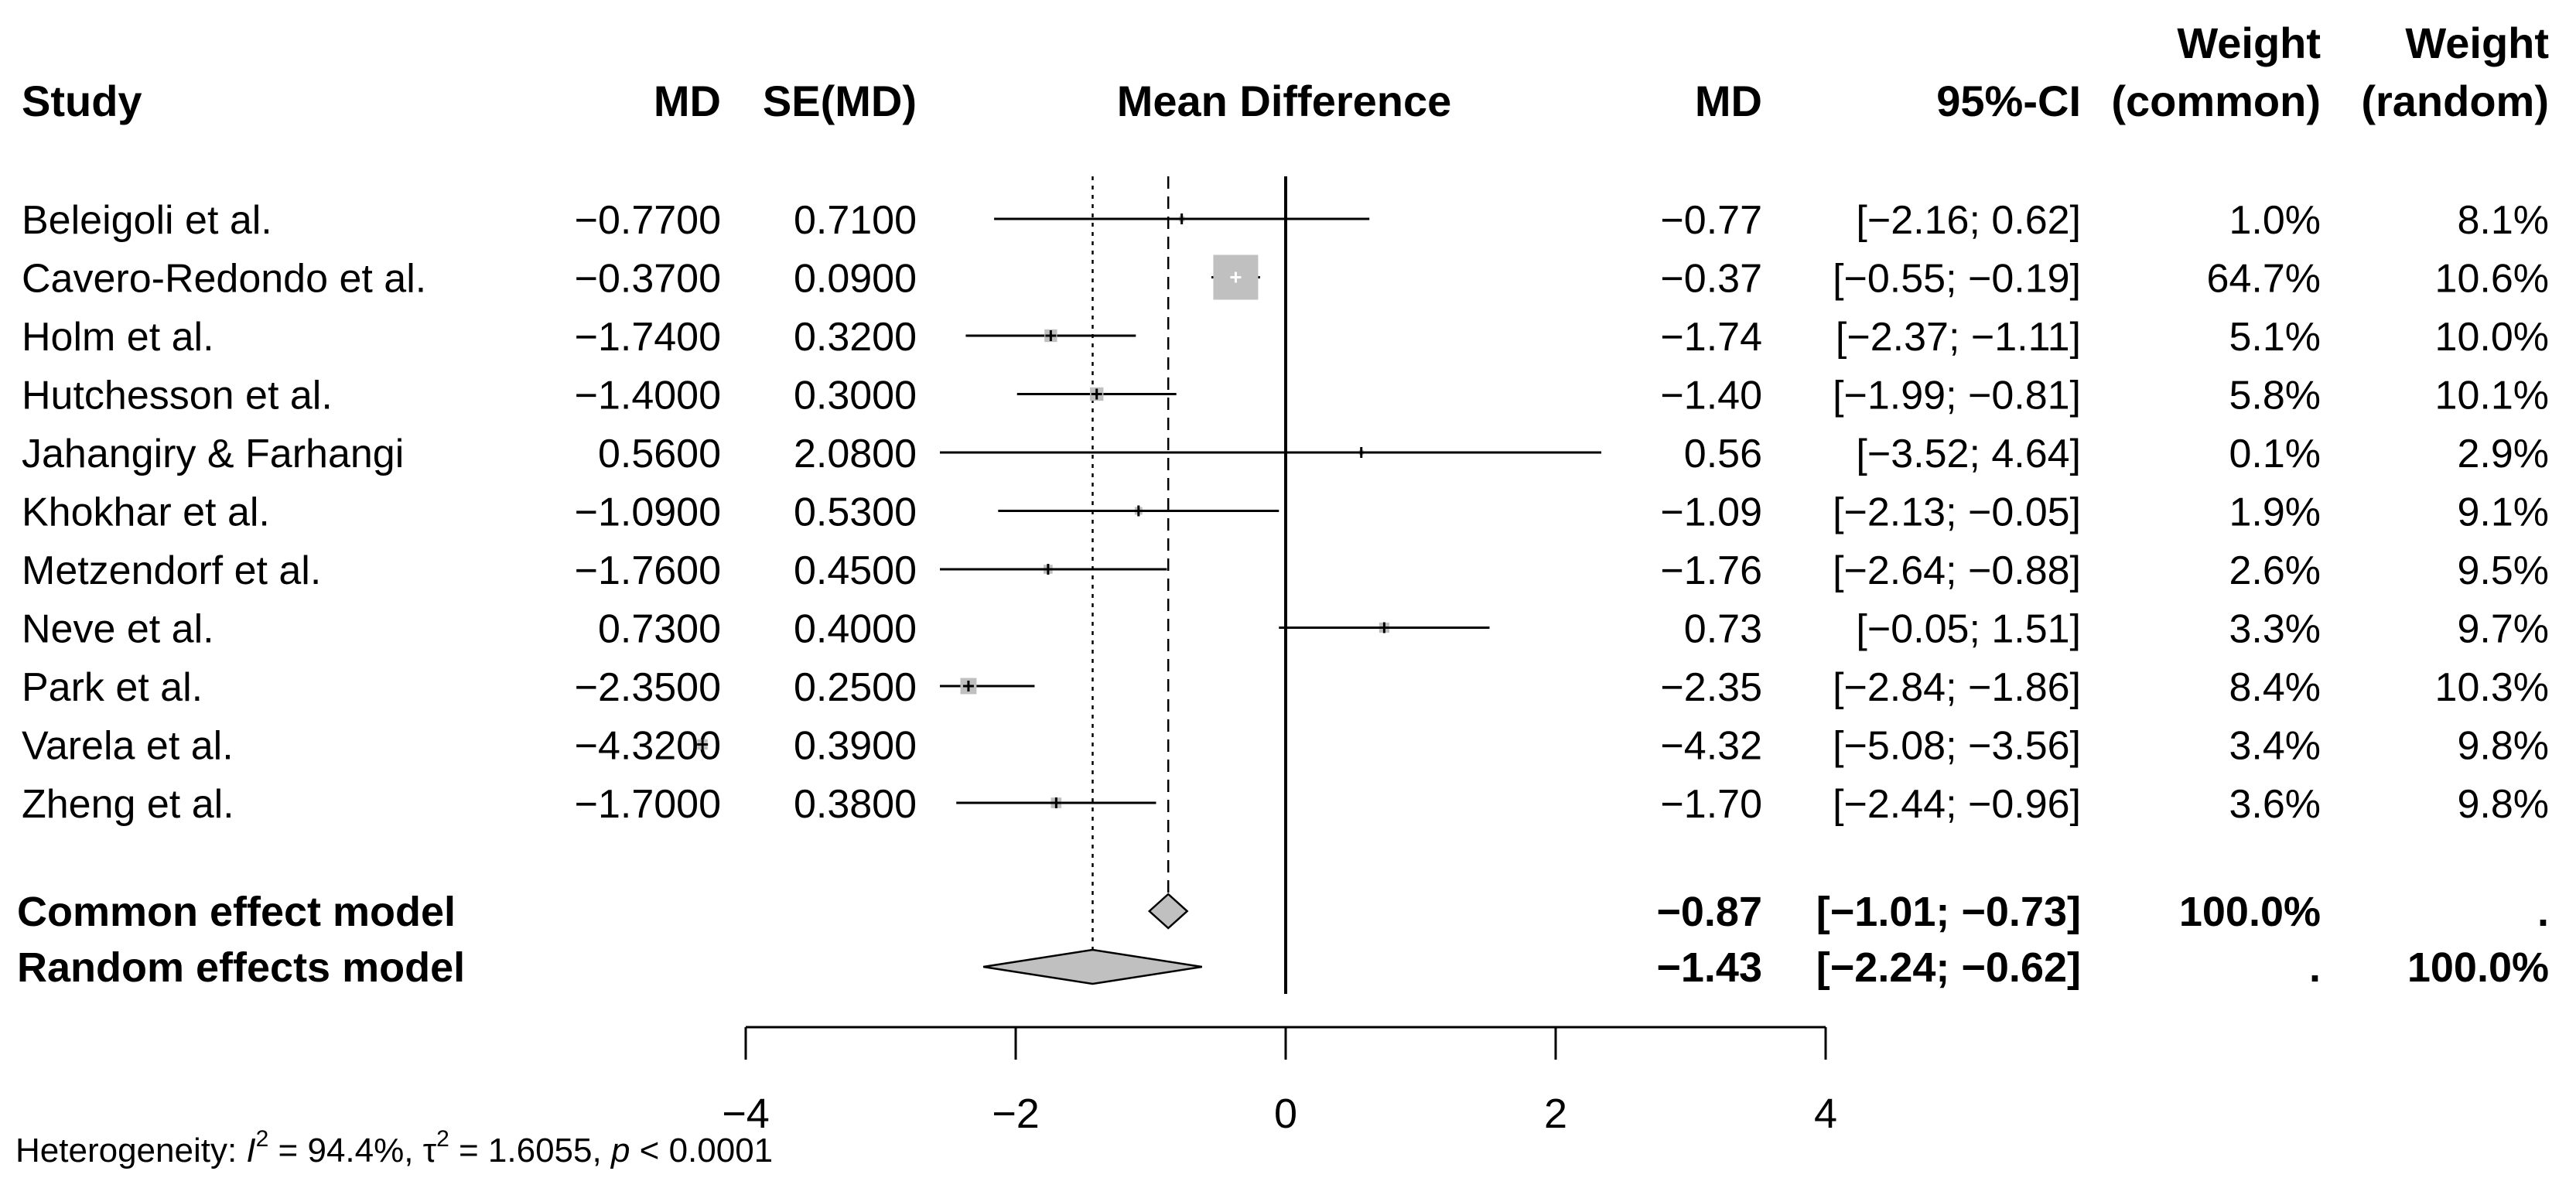 Image resolution: width=2576 pixels, height=1195 pixels. What do you see at coordinates (648, 279) in the screenshot?
I see `study-md: −0.3700` at bounding box center [648, 279].